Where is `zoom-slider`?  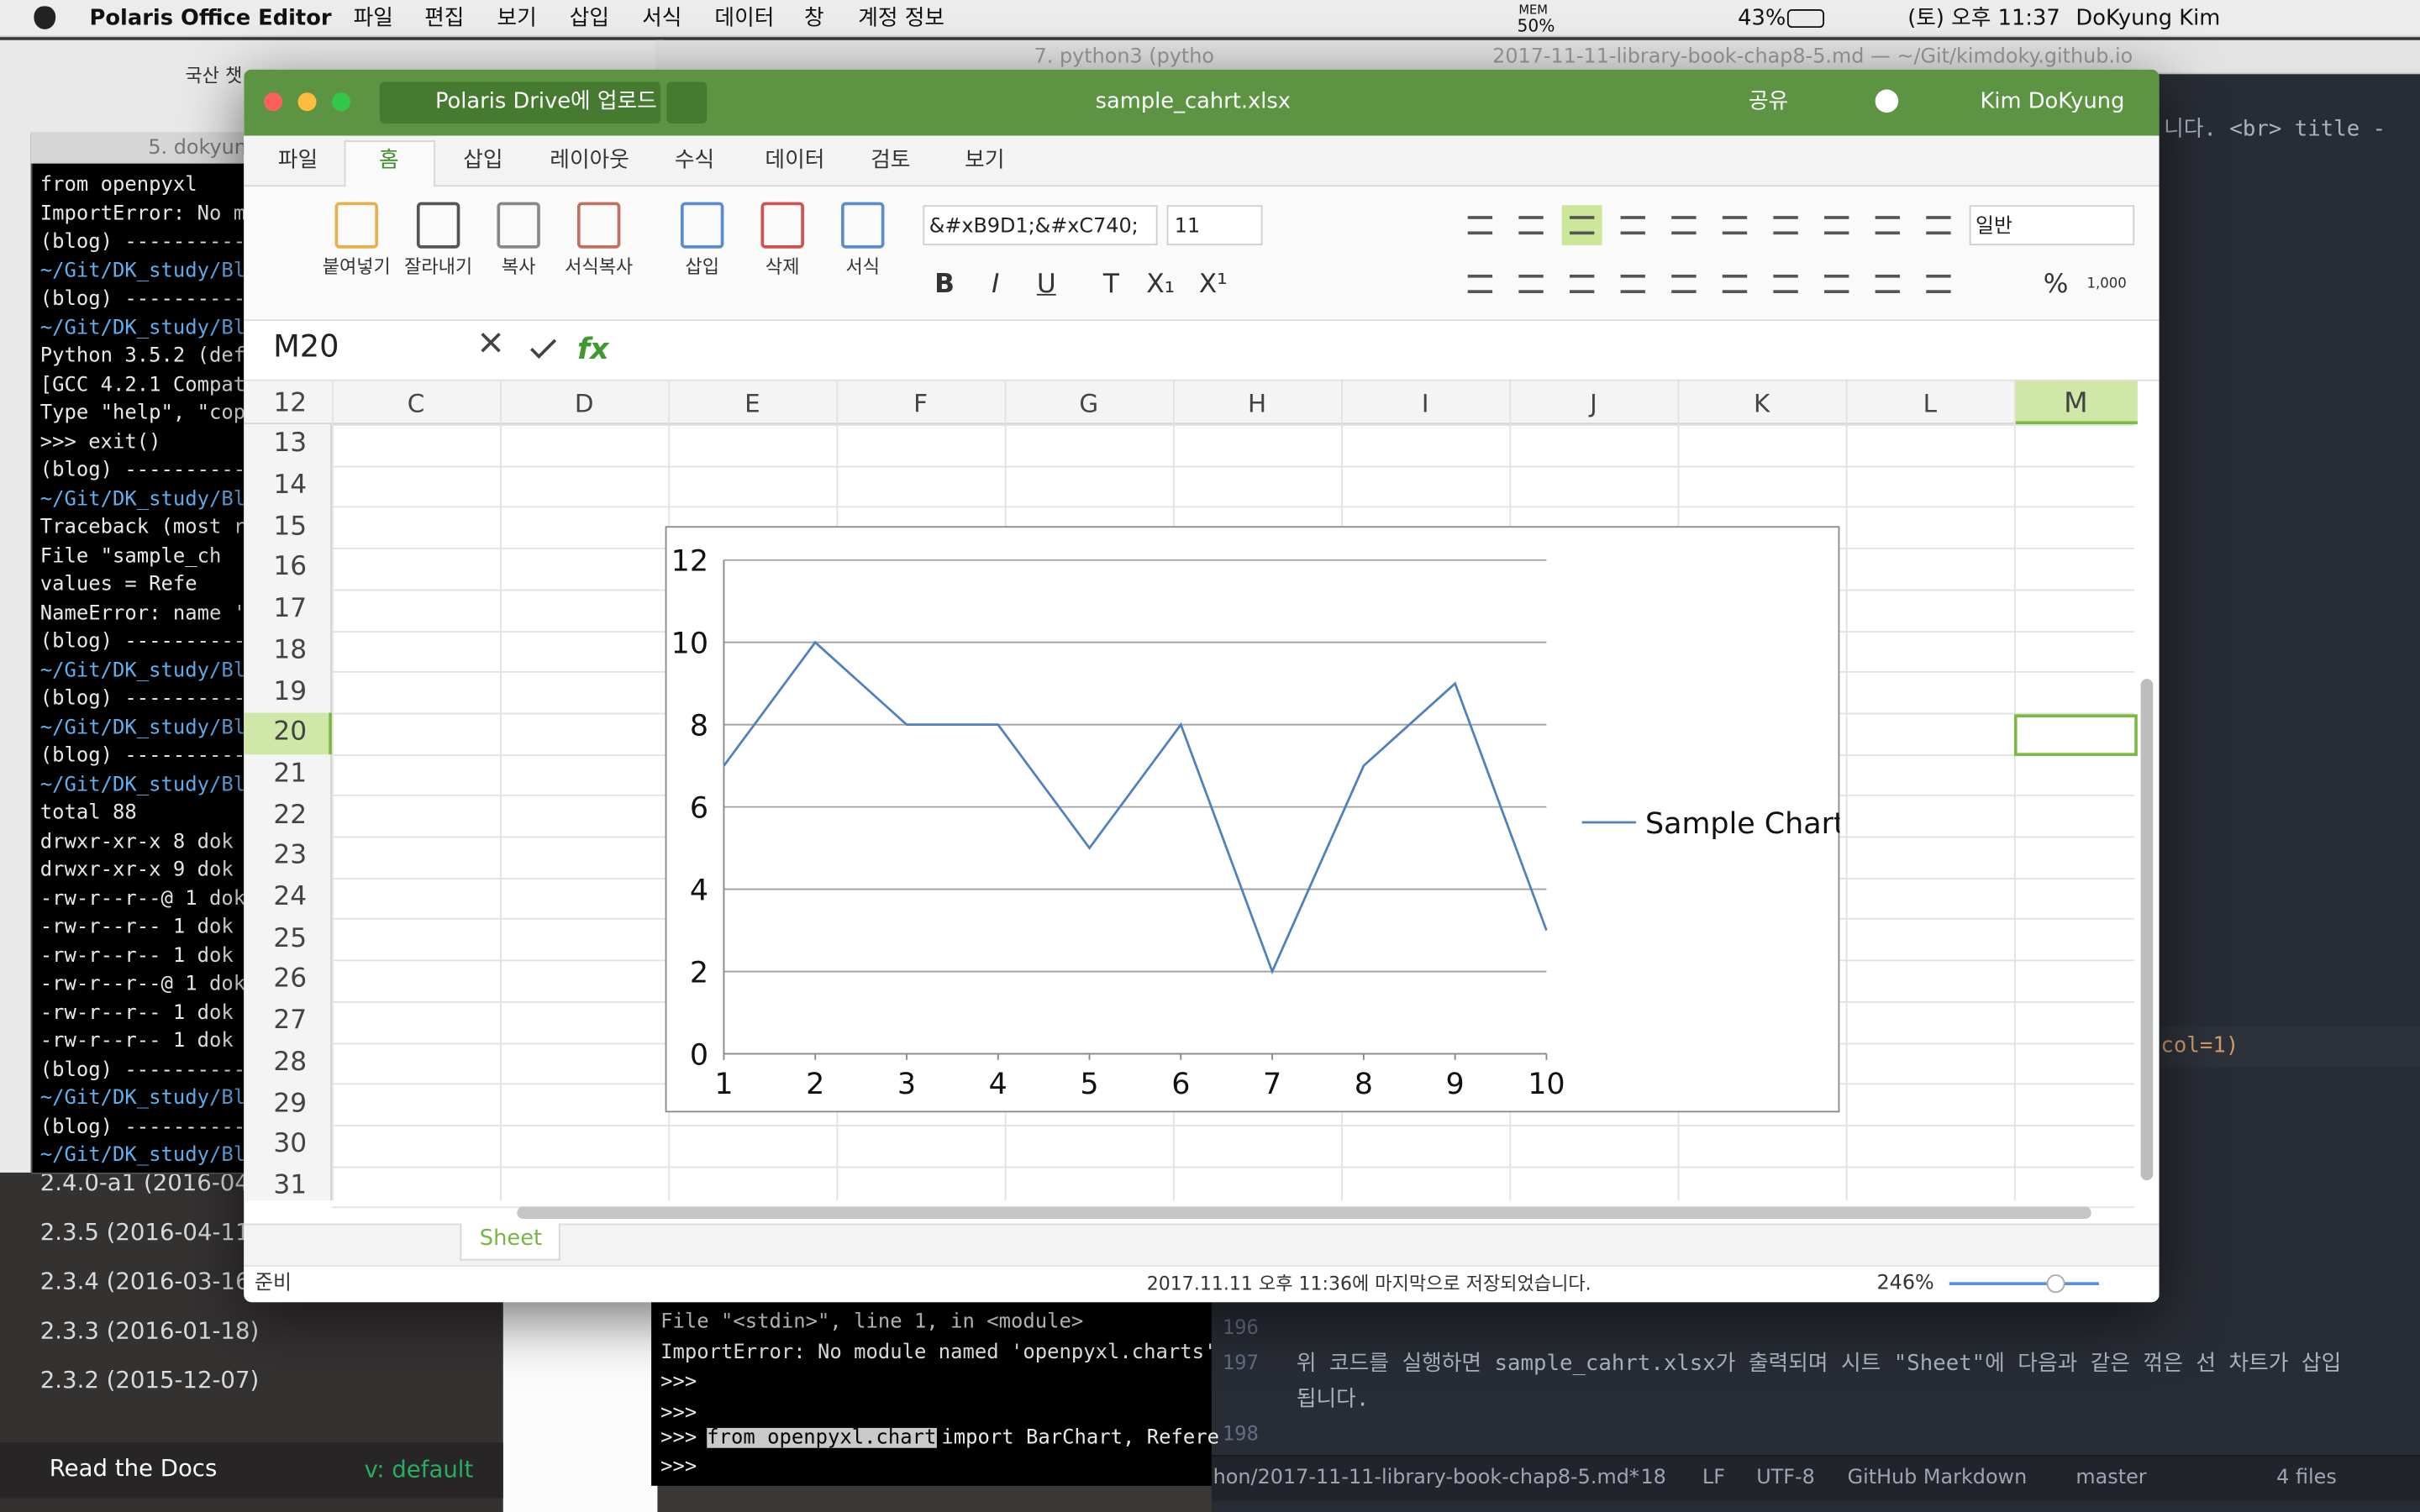 zoom-slider is located at coordinates (2024, 1284).